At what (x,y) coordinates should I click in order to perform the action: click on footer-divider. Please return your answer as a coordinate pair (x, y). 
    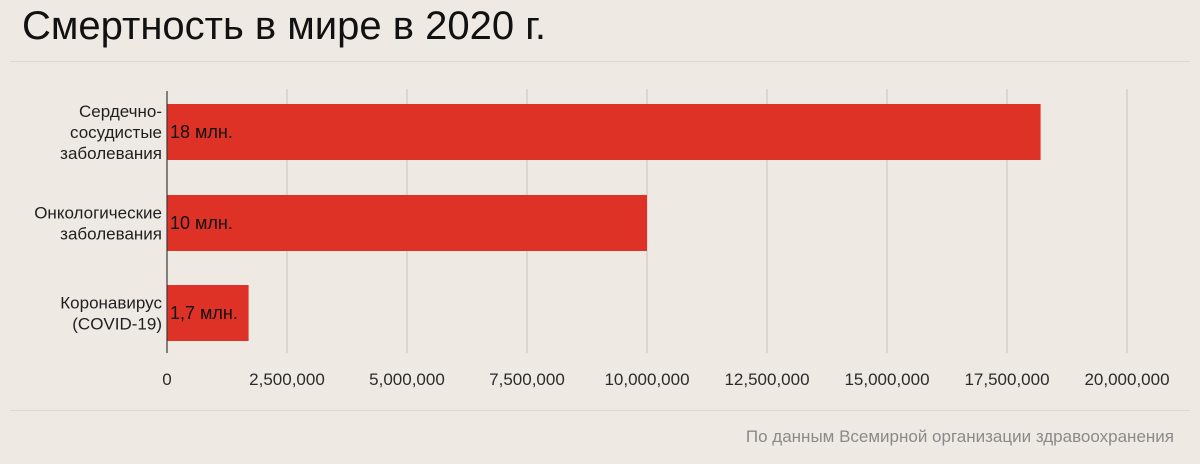
    Looking at the image, I should click on (600, 410).